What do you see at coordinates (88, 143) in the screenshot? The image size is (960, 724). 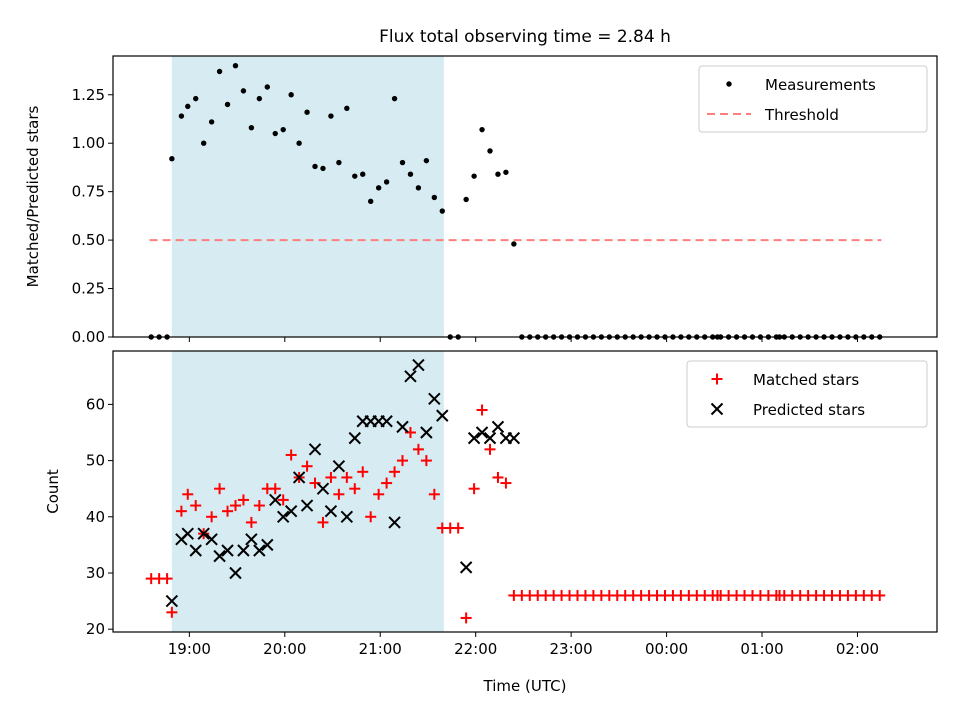 I see `y-tick-label: 1.00` at bounding box center [88, 143].